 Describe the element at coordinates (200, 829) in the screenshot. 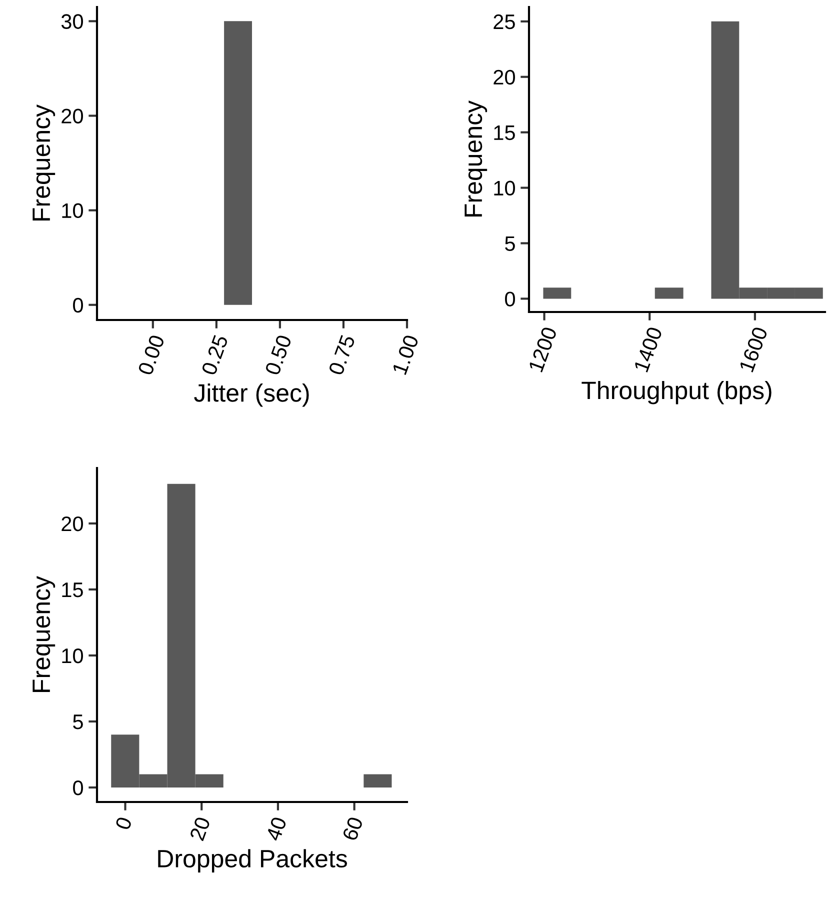

I see `x-tick-label: 20` at that location.